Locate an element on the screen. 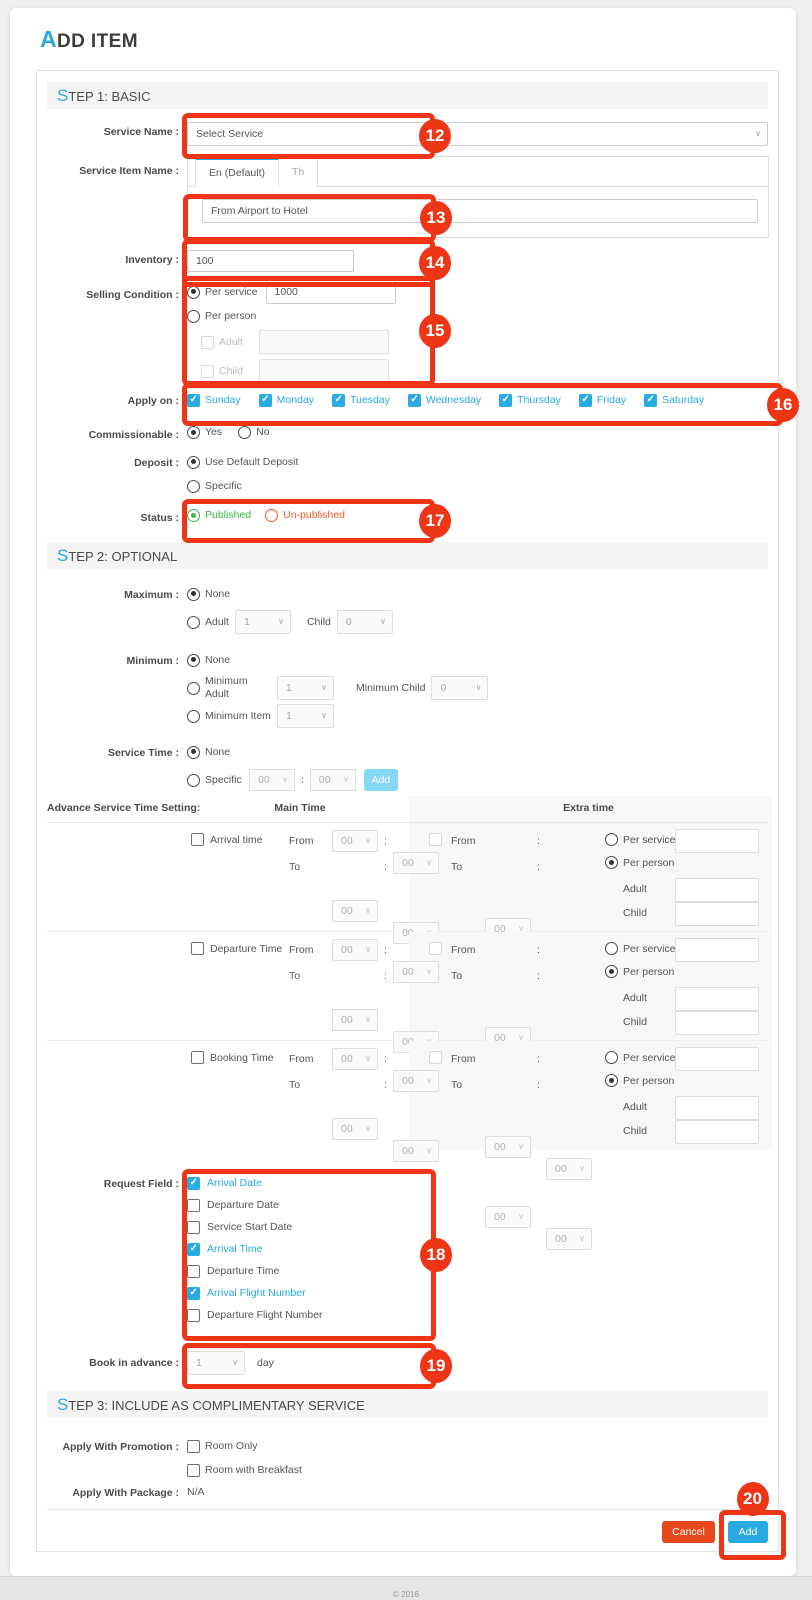  maximum-adult-select: 1 ∨ is located at coordinates (262, 622).